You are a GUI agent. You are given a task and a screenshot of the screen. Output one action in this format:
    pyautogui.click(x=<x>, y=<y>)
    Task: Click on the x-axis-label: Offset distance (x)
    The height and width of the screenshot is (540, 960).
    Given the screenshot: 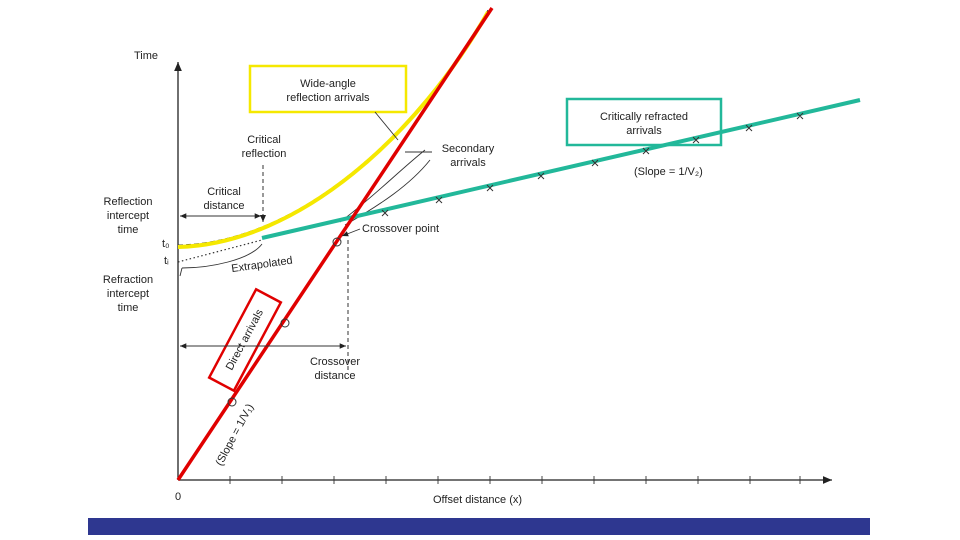 What is the action you would take?
    pyautogui.click(x=477, y=500)
    